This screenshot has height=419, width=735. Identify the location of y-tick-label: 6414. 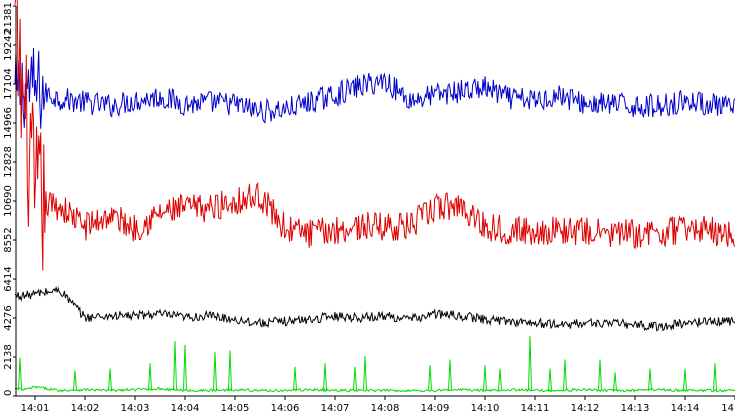
(8, 278).